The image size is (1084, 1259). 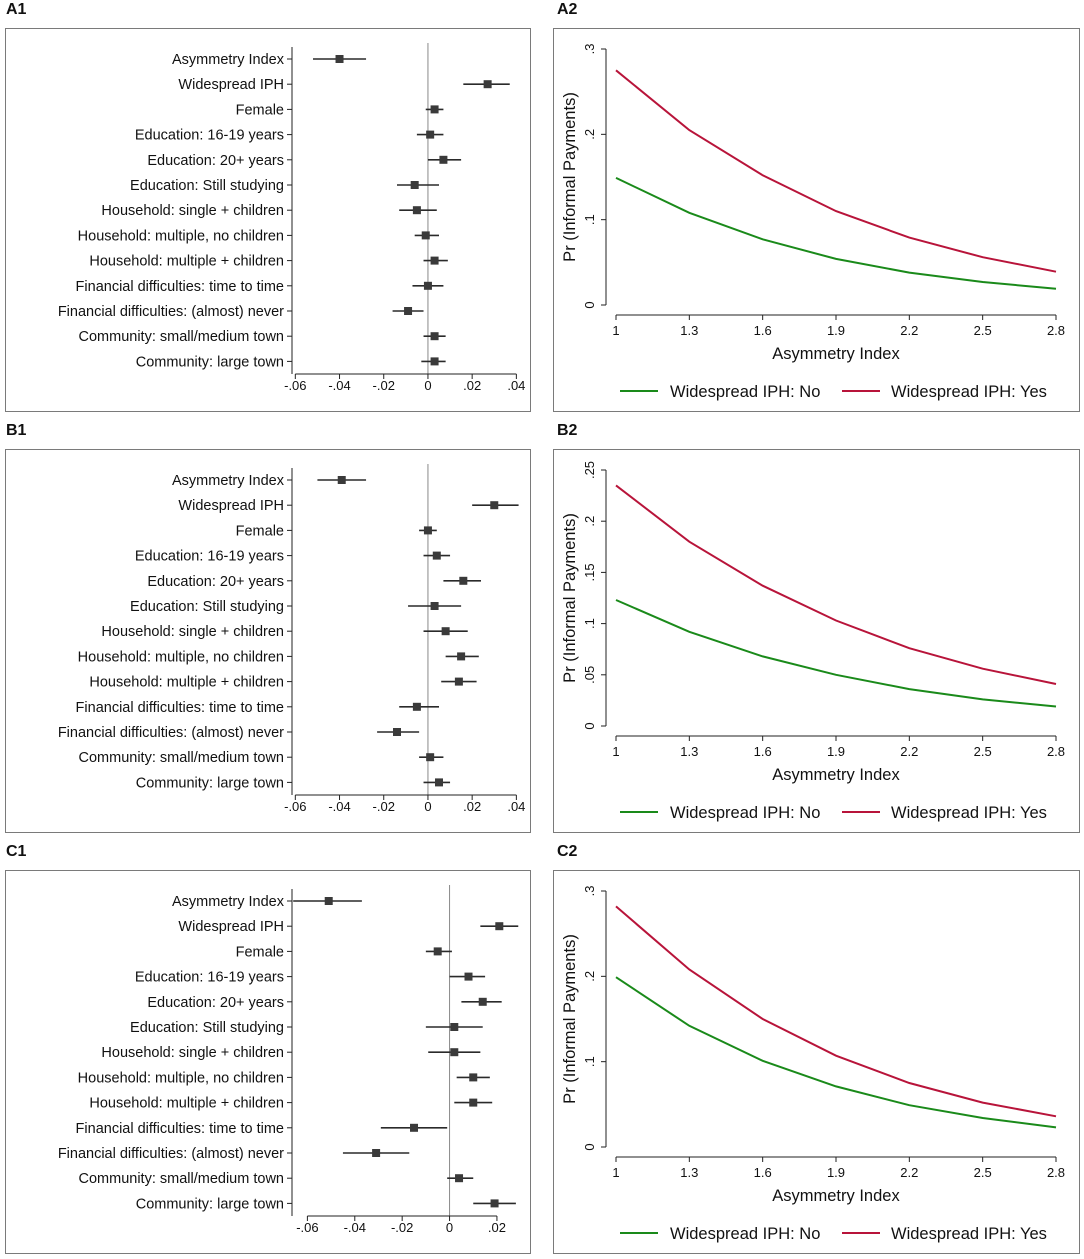 What do you see at coordinates (589, 521) in the screenshot?
I see `b2-y-tick-label: .2` at bounding box center [589, 521].